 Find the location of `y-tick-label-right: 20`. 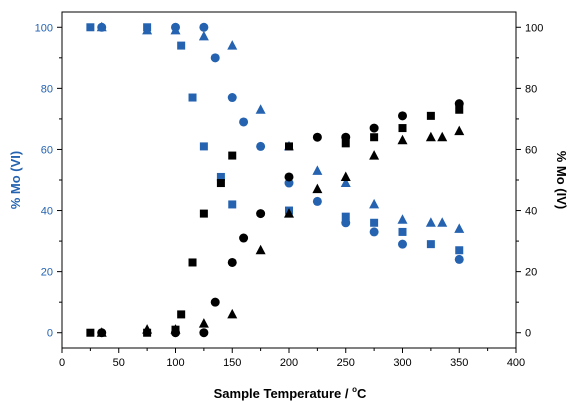

y-tick-label-right: 20 is located at coordinates (531, 273).